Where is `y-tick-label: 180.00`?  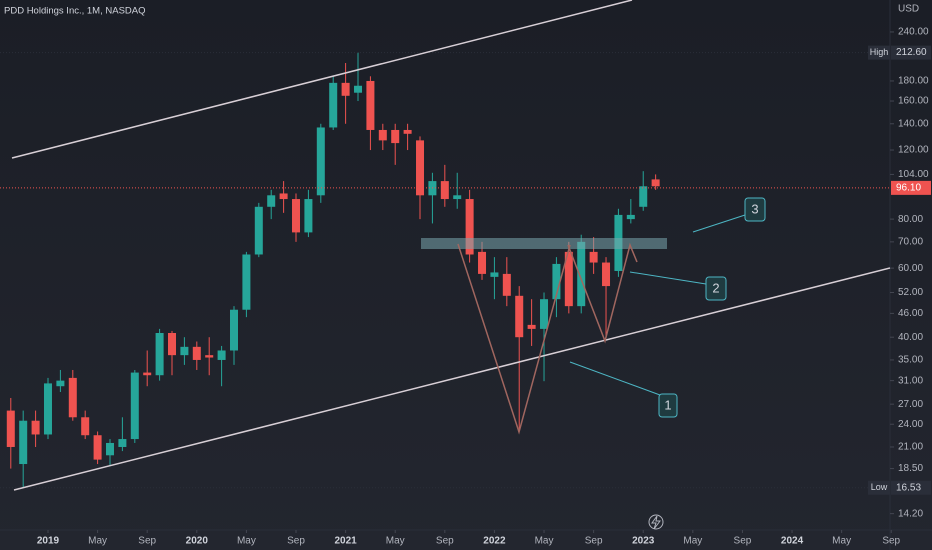
y-tick-label: 180.00 is located at coordinates (913, 81).